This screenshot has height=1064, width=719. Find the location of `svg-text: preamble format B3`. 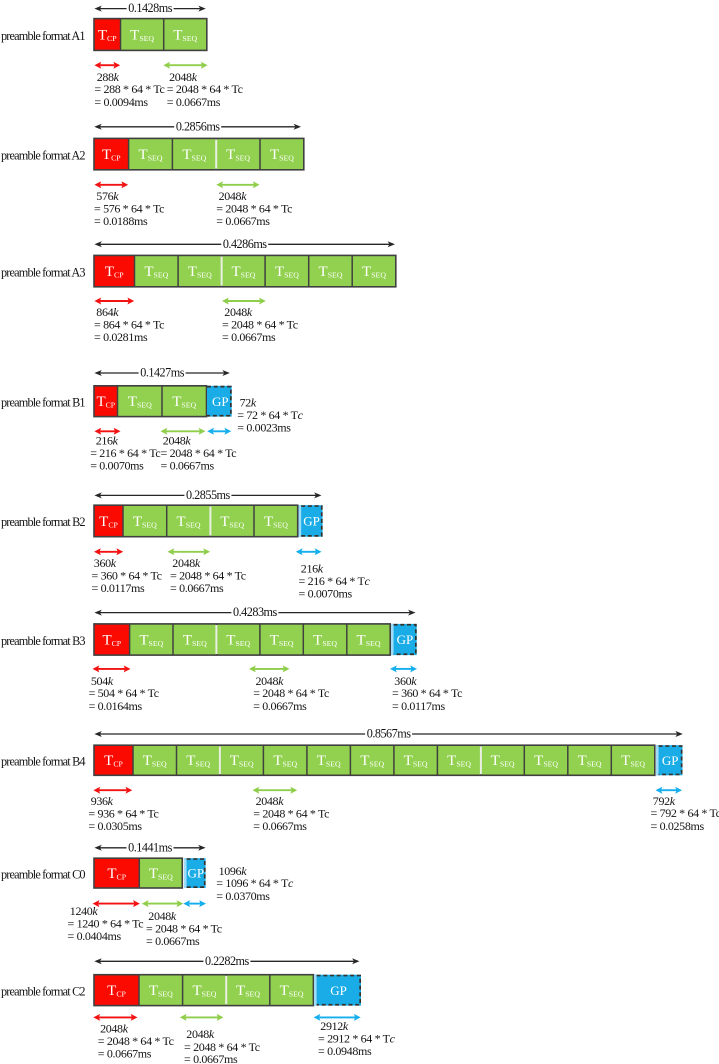

svg-text: preamble format B3 is located at coordinates (43, 641).